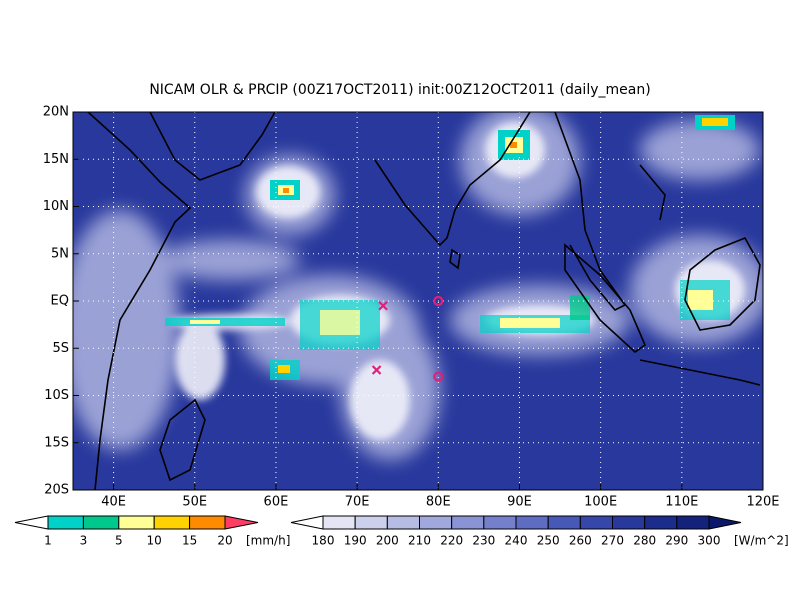 This screenshot has width=800, height=600. Describe the element at coordinates (323, 541) in the screenshot. I see `legend-label: 180` at that location.